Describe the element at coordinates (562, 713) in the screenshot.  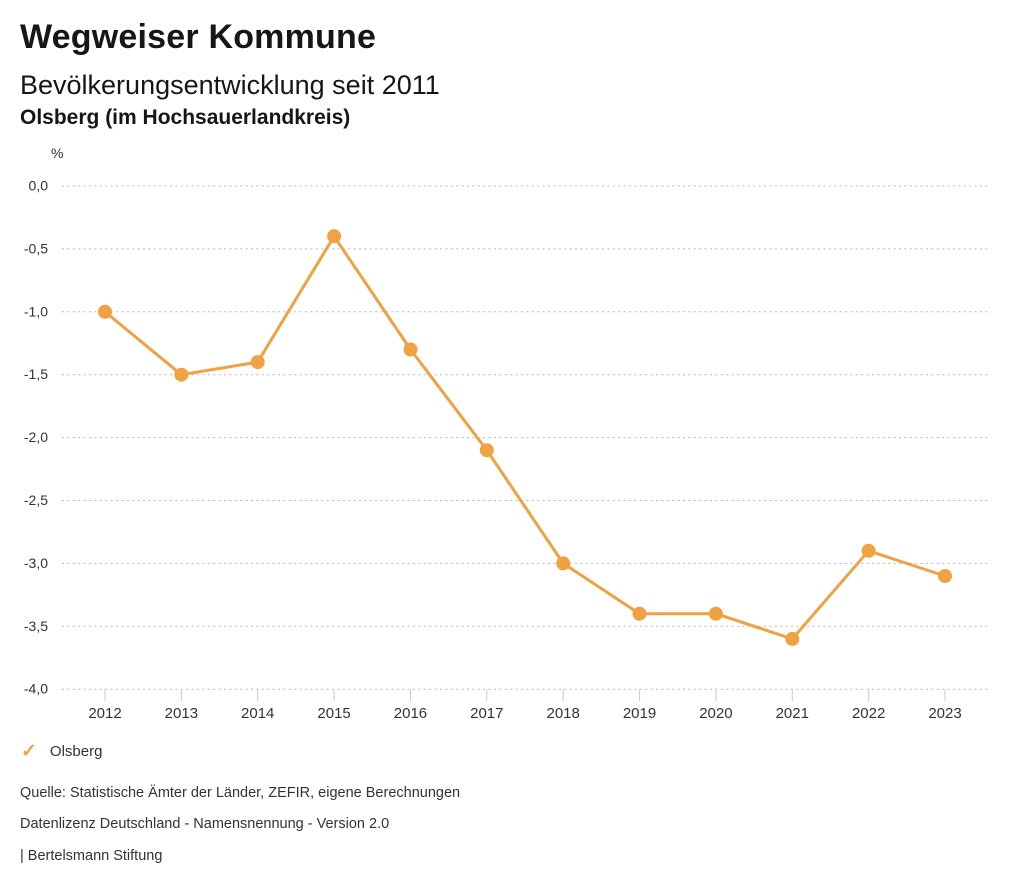
I see `x-axis-label-2018: 2018` at that location.